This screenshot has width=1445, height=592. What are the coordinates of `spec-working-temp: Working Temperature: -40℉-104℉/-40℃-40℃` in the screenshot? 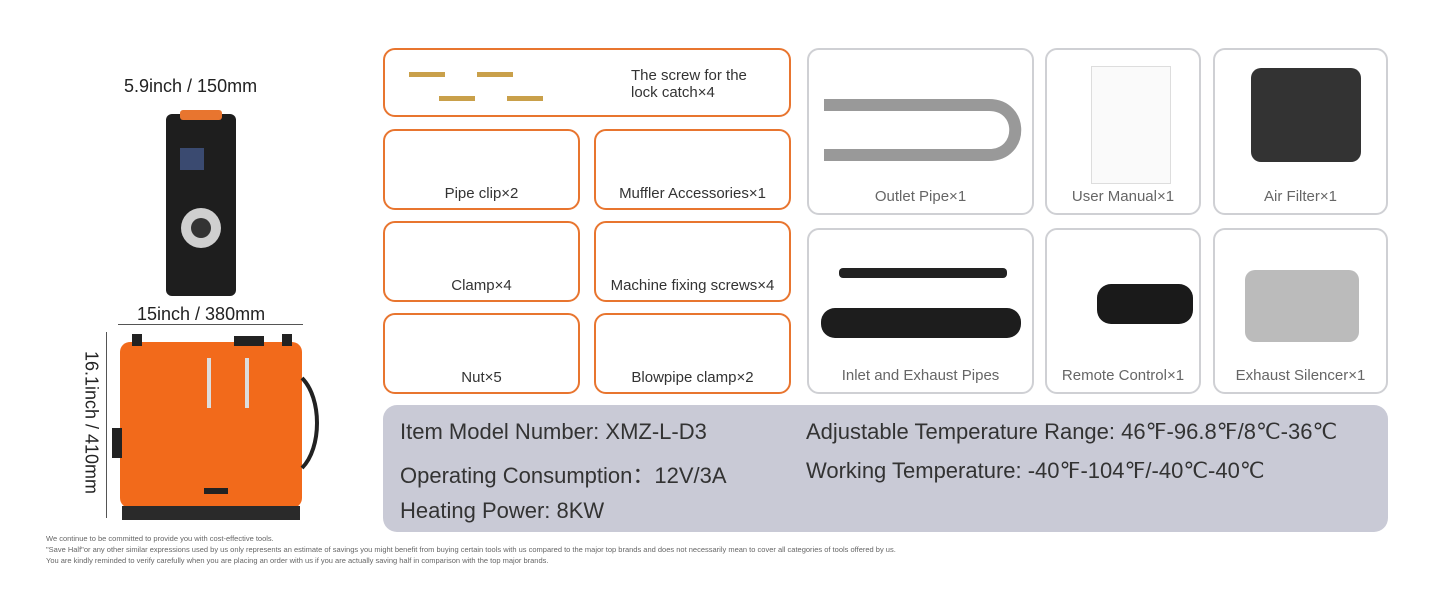 It's located at (1035, 470).